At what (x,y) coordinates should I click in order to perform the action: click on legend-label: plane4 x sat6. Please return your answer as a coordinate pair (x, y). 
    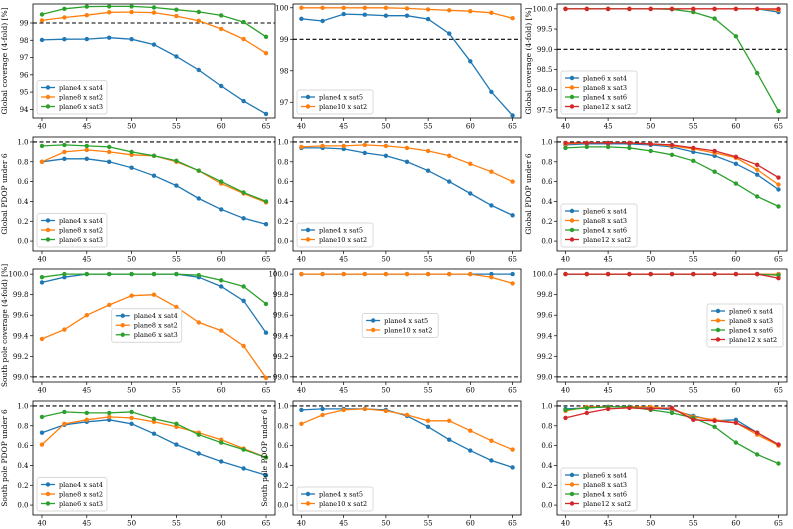
    Looking at the image, I should click on (605, 494).